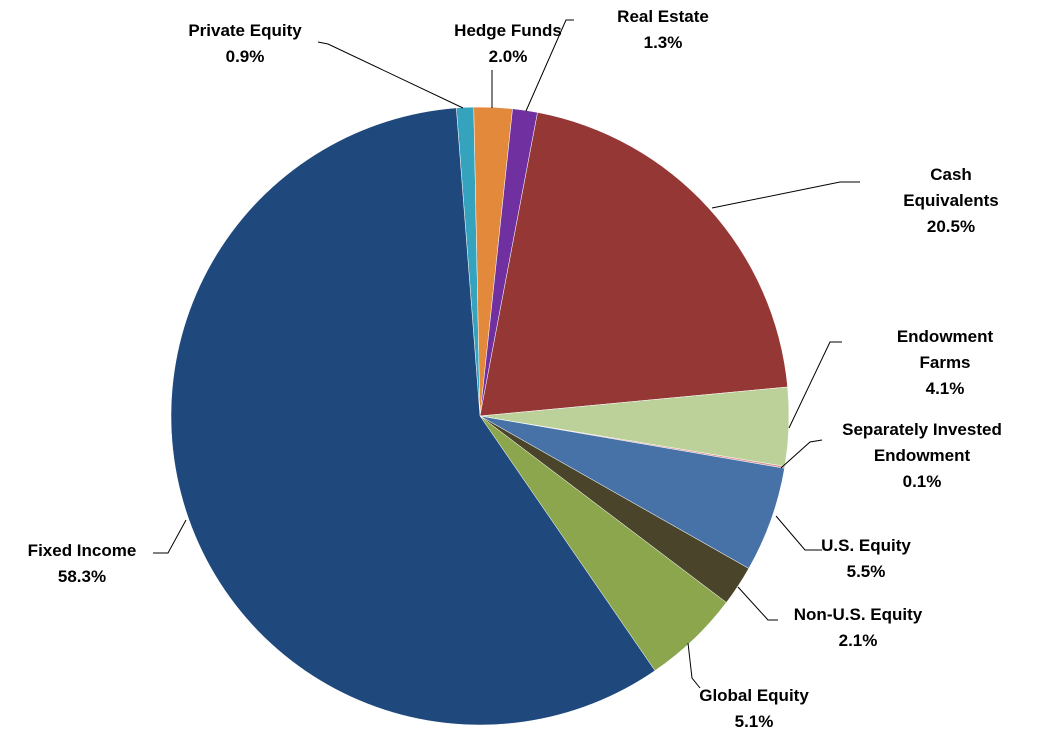 This screenshot has width=1045, height=735. I want to click on label-value: 20.5%, so click(951, 226).